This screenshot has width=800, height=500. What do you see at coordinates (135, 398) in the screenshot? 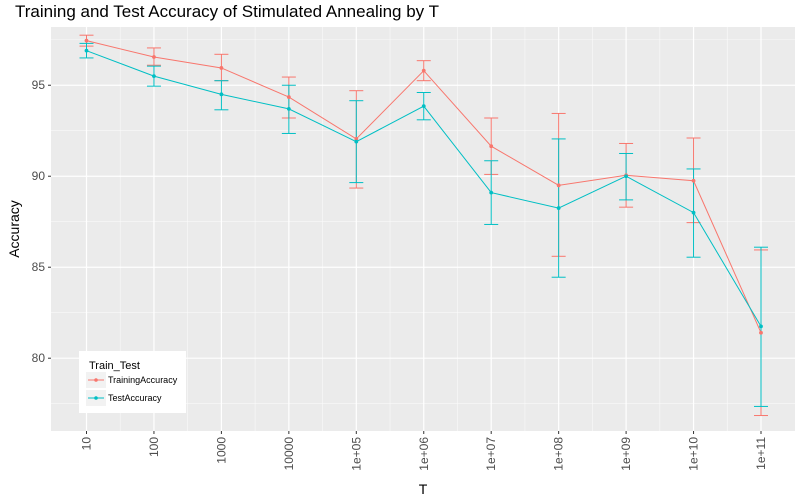
I see `legend-label-test: TestAccuracy` at bounding box center [135, 398].